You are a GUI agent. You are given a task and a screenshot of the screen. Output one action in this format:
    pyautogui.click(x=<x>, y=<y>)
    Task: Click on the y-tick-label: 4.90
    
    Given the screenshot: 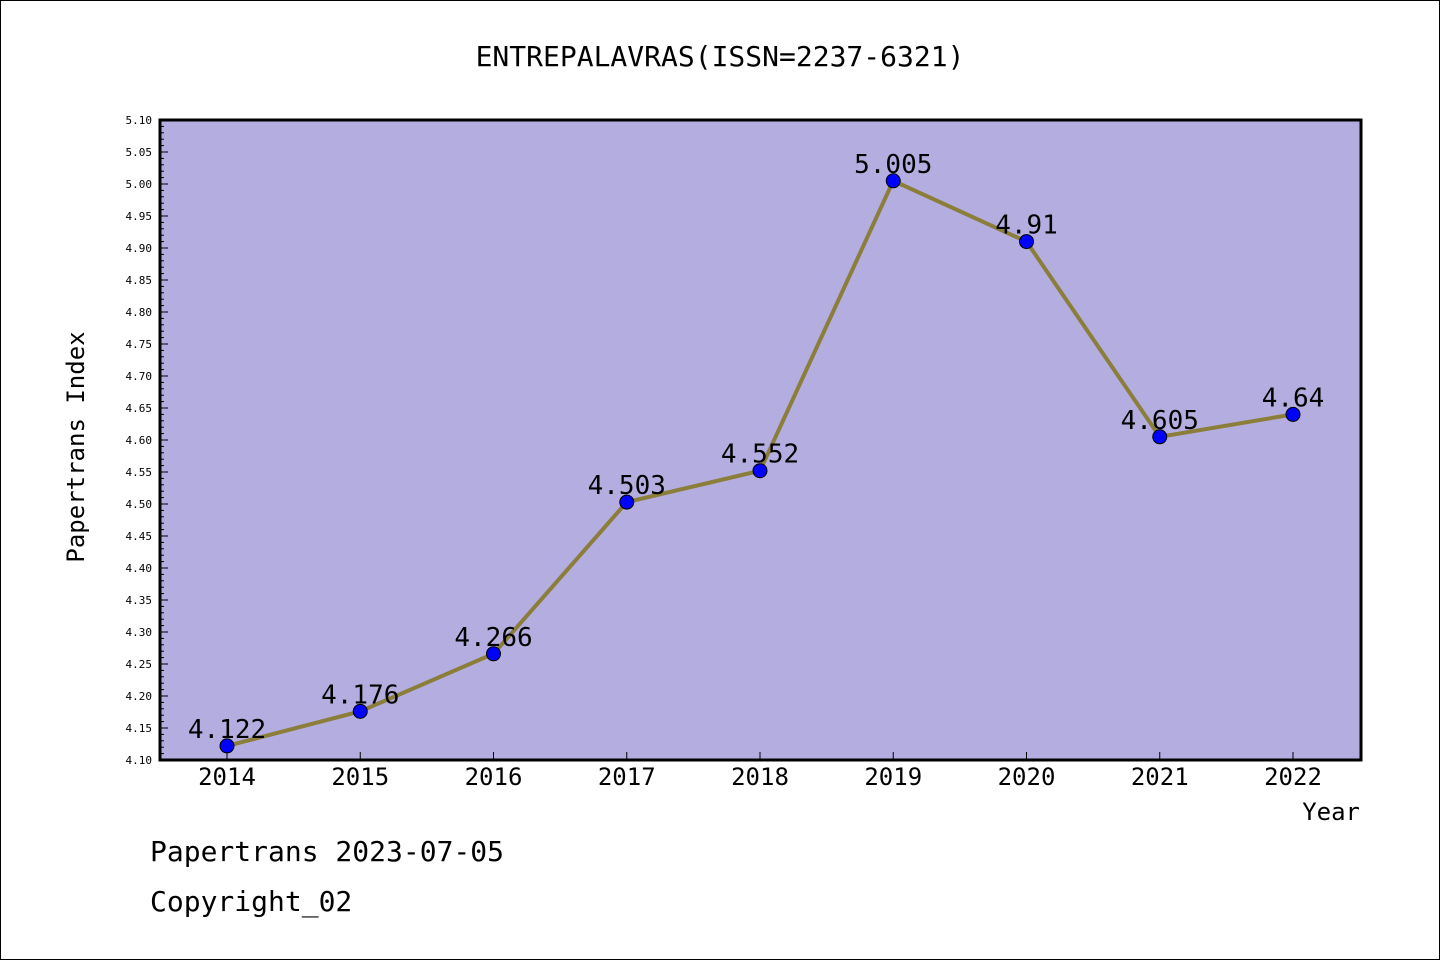 What is the action you would take?
    pyautogui.click(x=139, y=248)
    